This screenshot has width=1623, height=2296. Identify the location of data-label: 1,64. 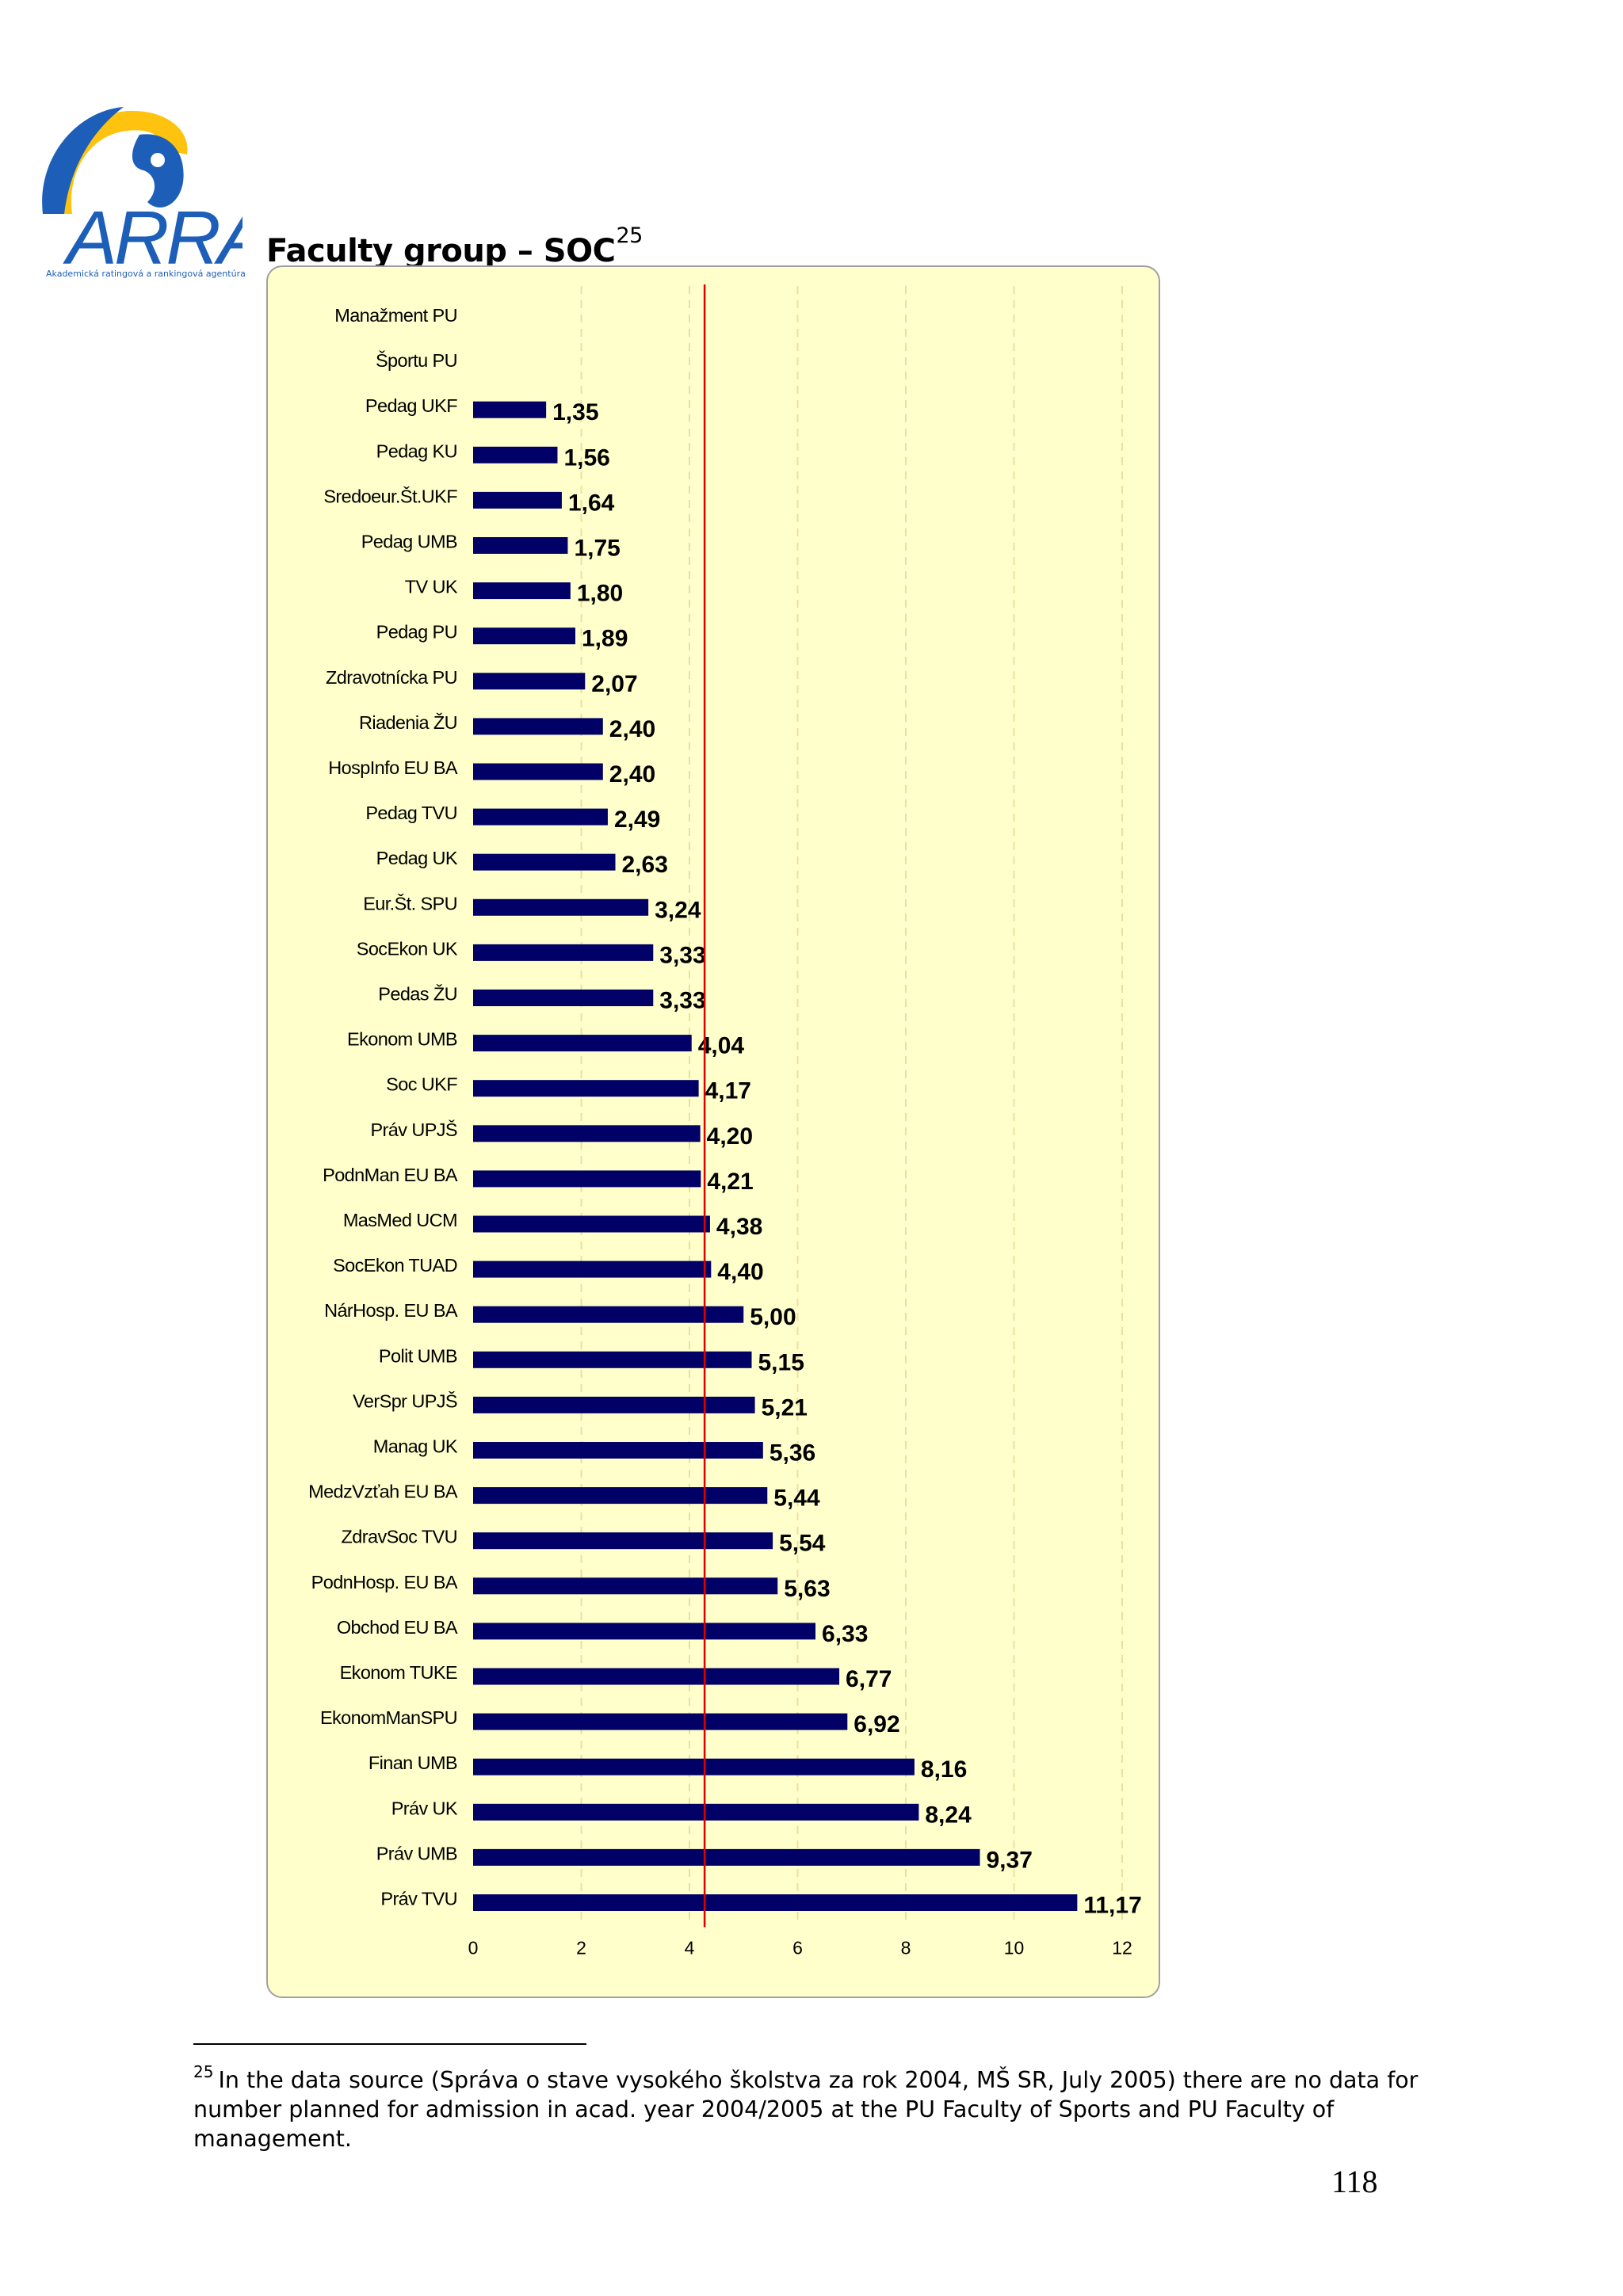
(591, 503).